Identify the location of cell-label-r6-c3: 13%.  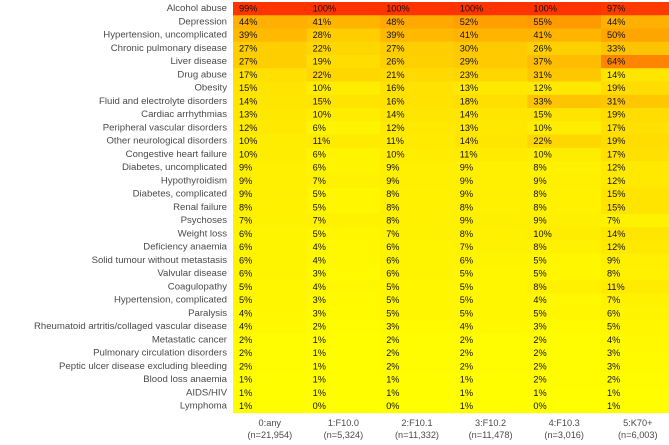
(469, 88).